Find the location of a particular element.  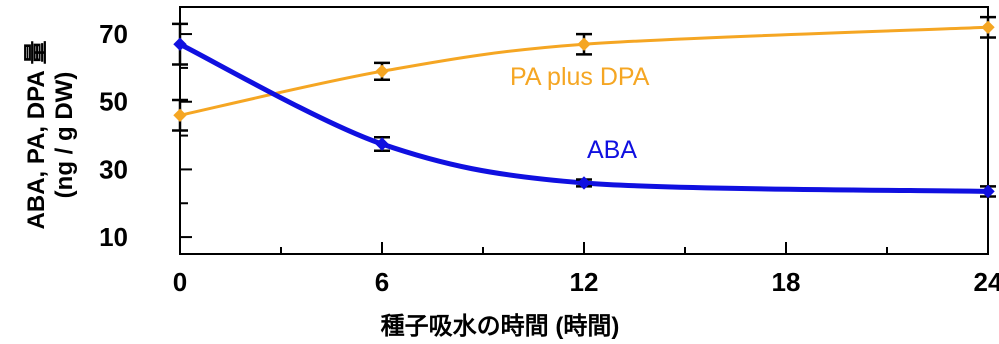

y-tick-label: 10 is located at coordinates (113, 237).